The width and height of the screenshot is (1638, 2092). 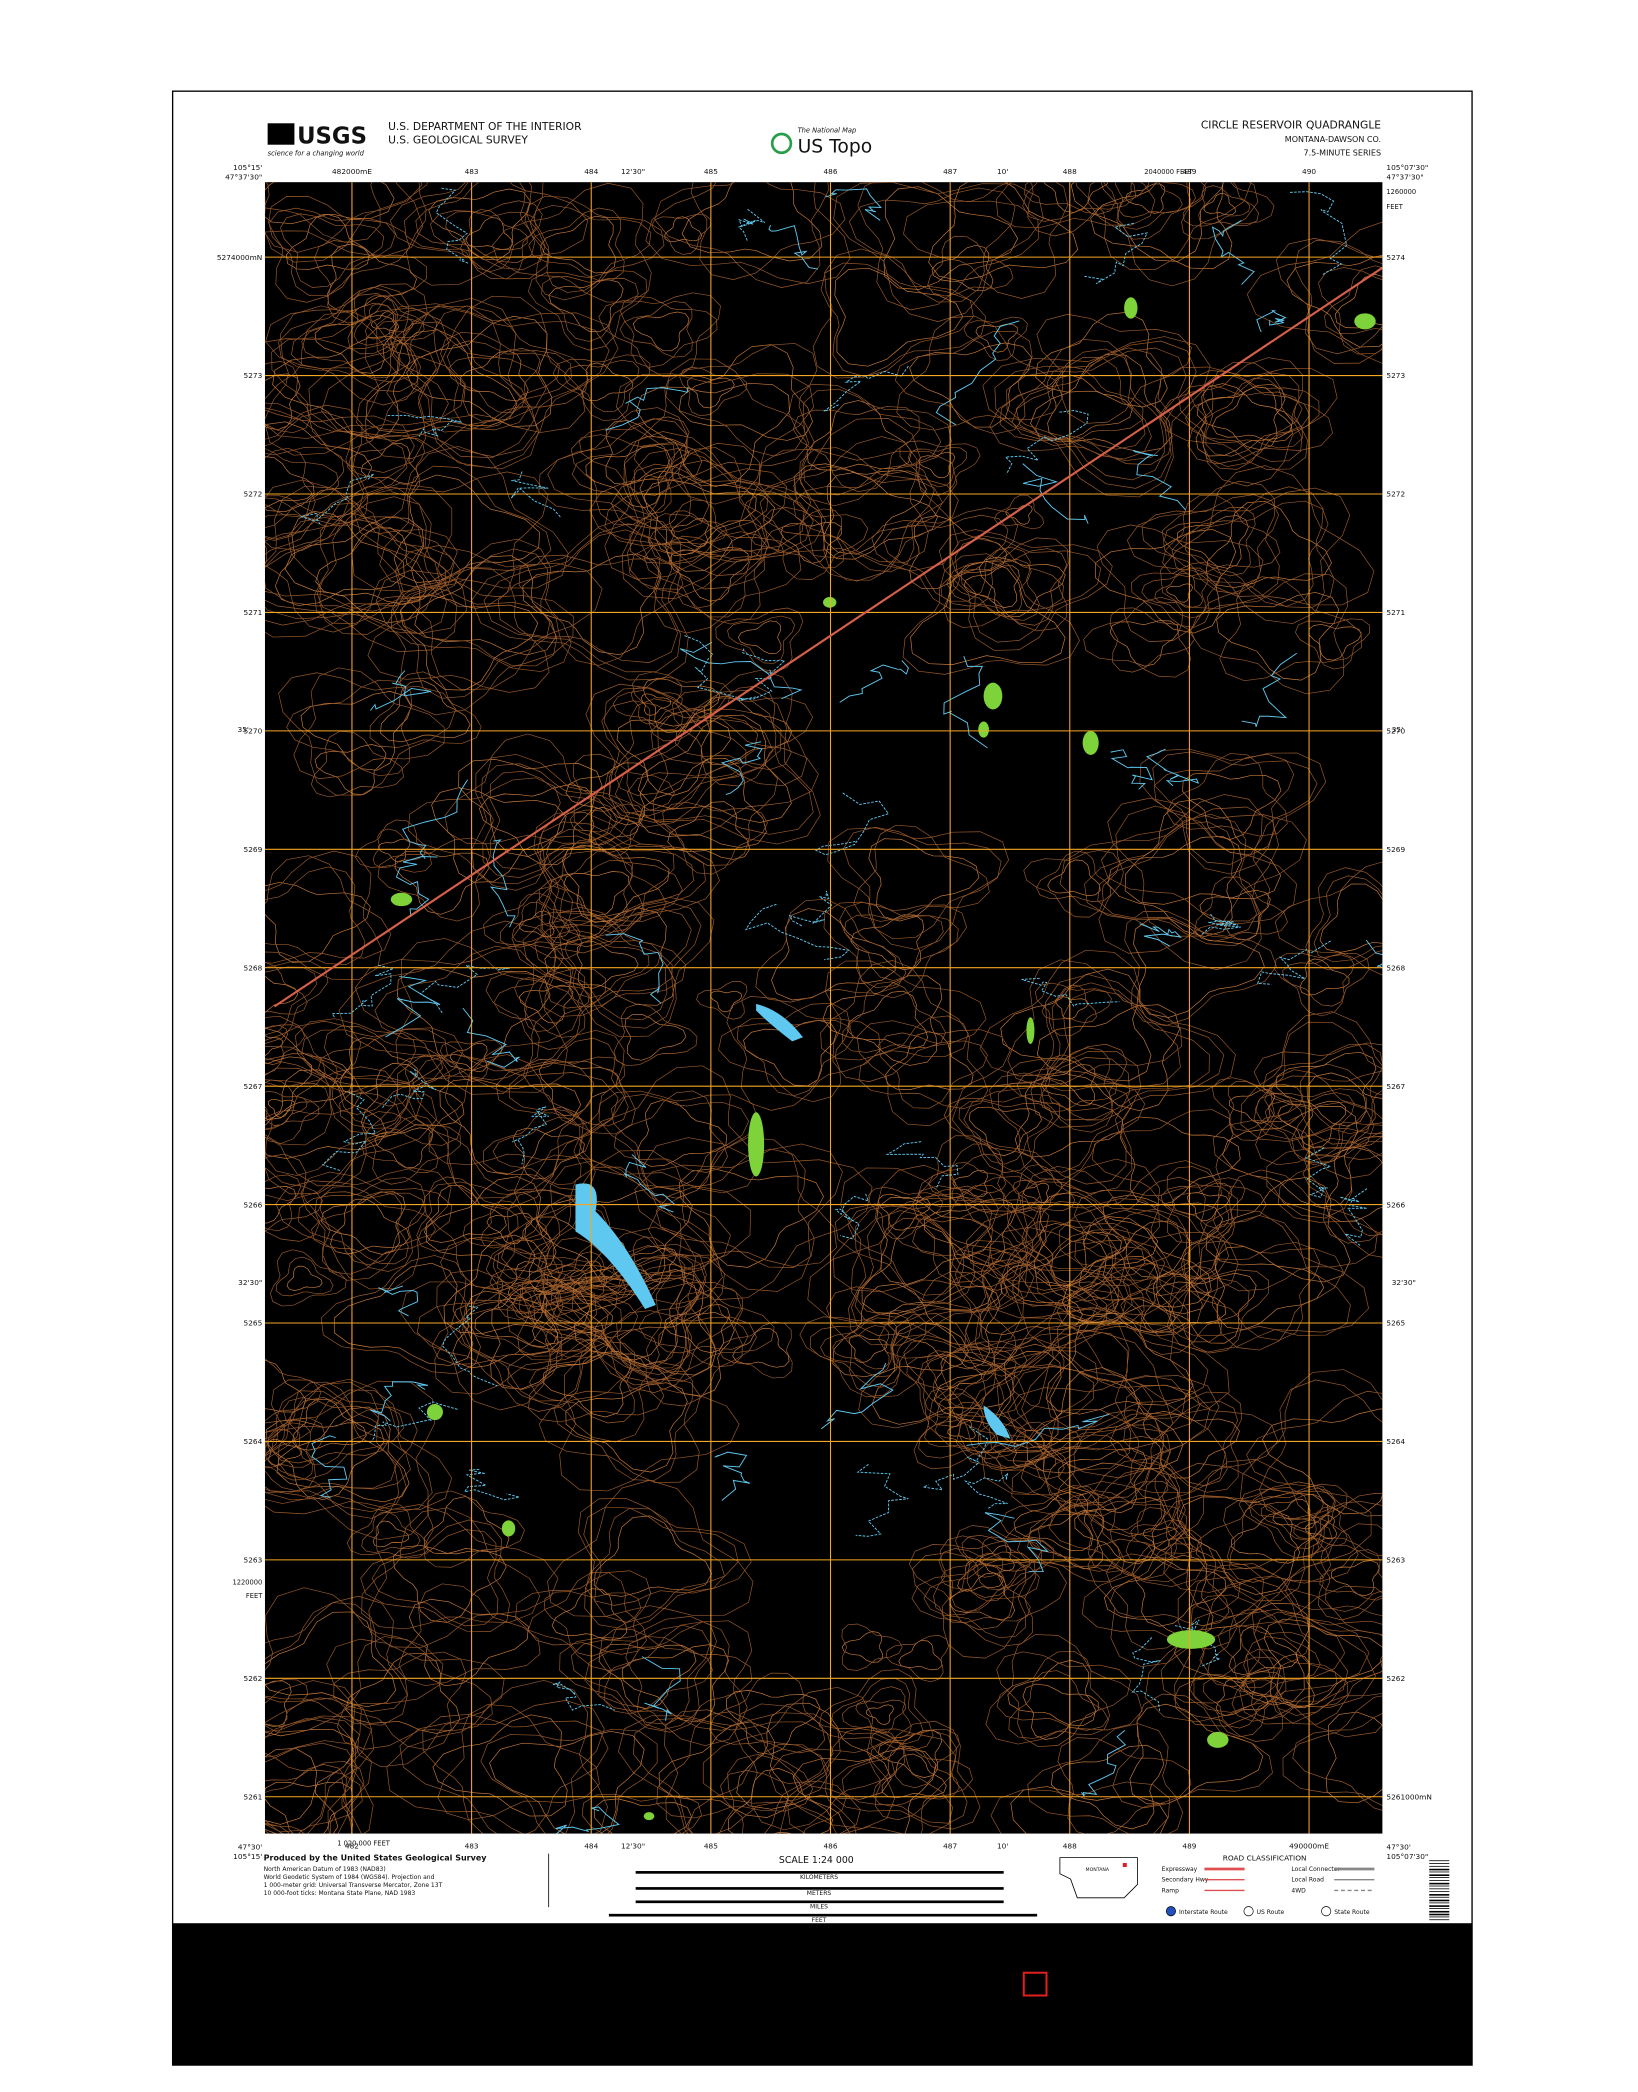 What do you see at coordinates (822, 1994) in the screenshot?
I see `black-band` at bounding box center [822, 1994].